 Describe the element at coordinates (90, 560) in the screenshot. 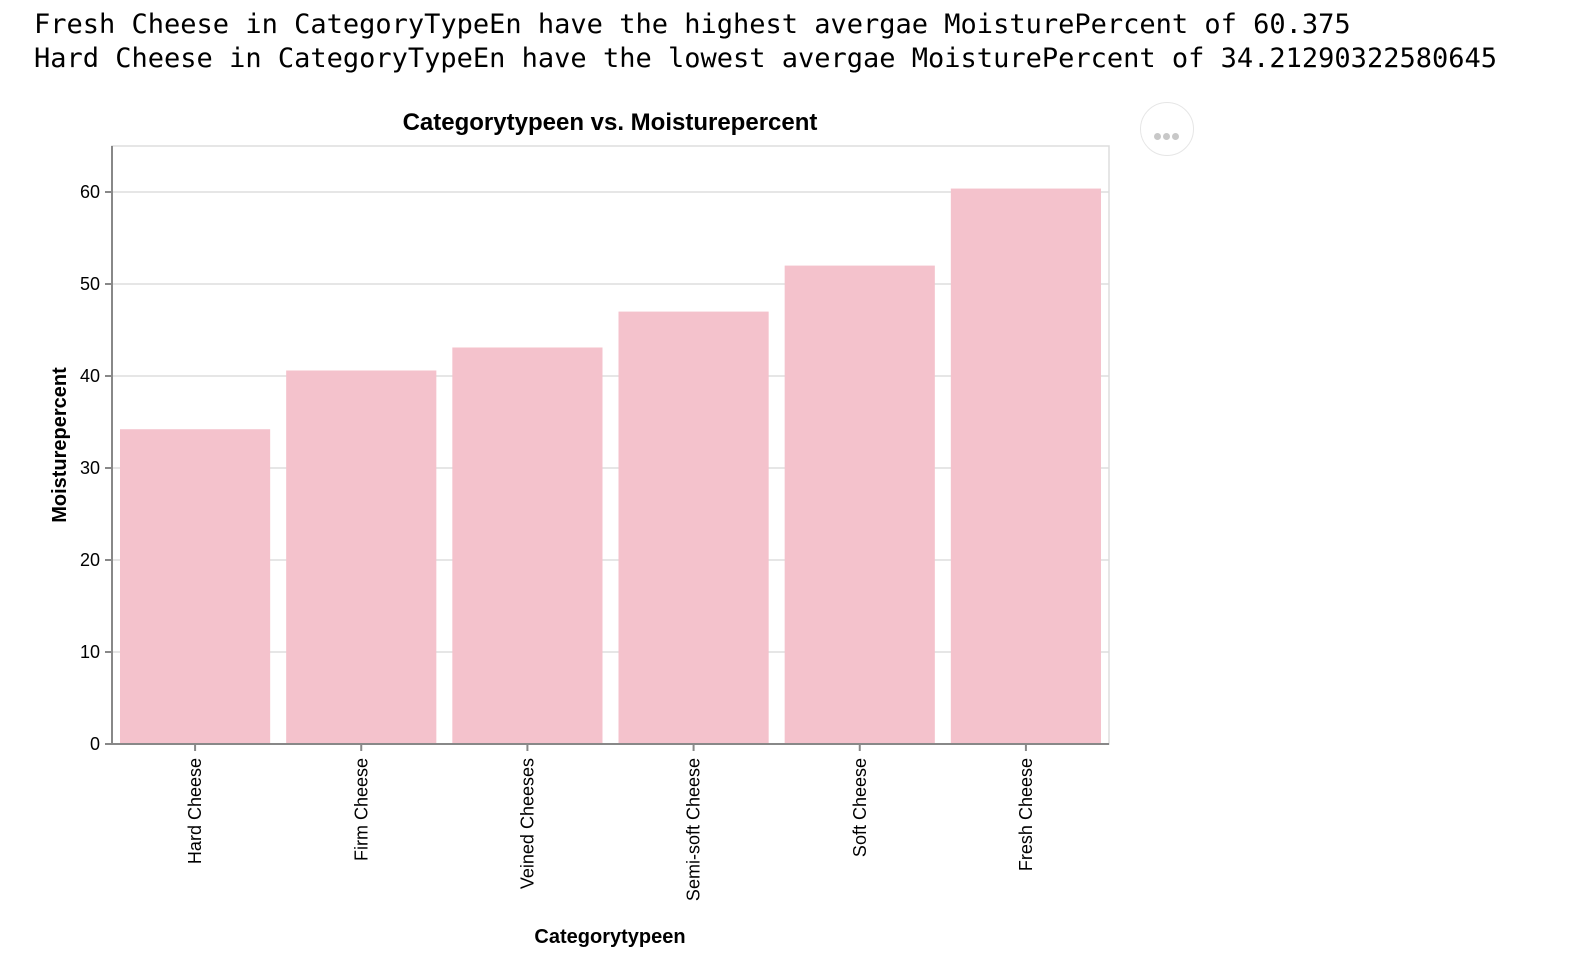

I see `y-tick-label: 20` at that location.